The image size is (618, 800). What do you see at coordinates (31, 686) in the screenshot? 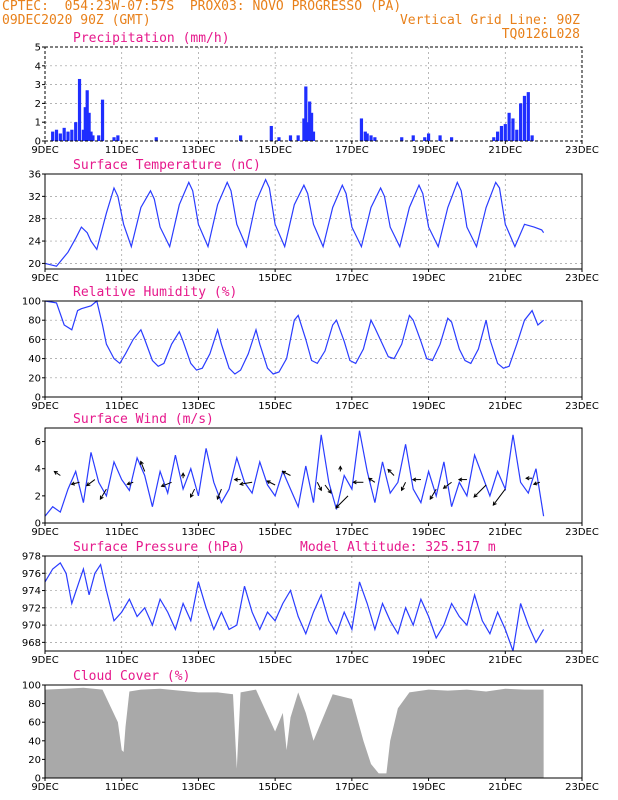
I see `y-tick-label: 100` at bounding box center [31, 686].